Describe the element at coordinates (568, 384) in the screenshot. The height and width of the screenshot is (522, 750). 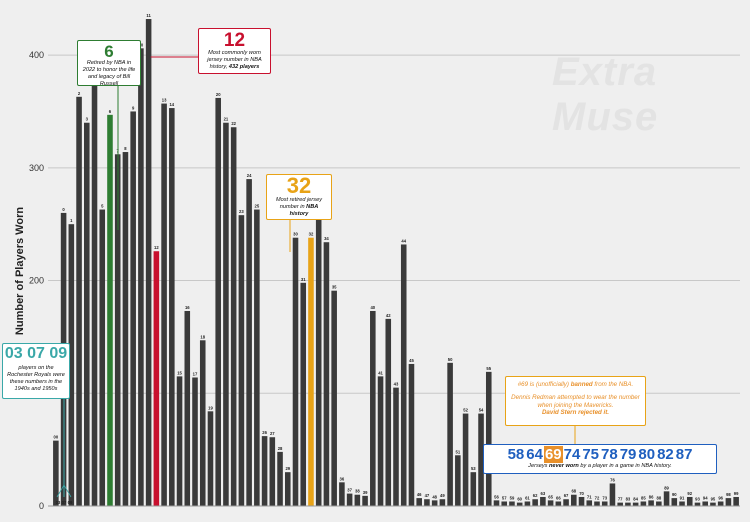
I see `c69-l1c: )` at that location.